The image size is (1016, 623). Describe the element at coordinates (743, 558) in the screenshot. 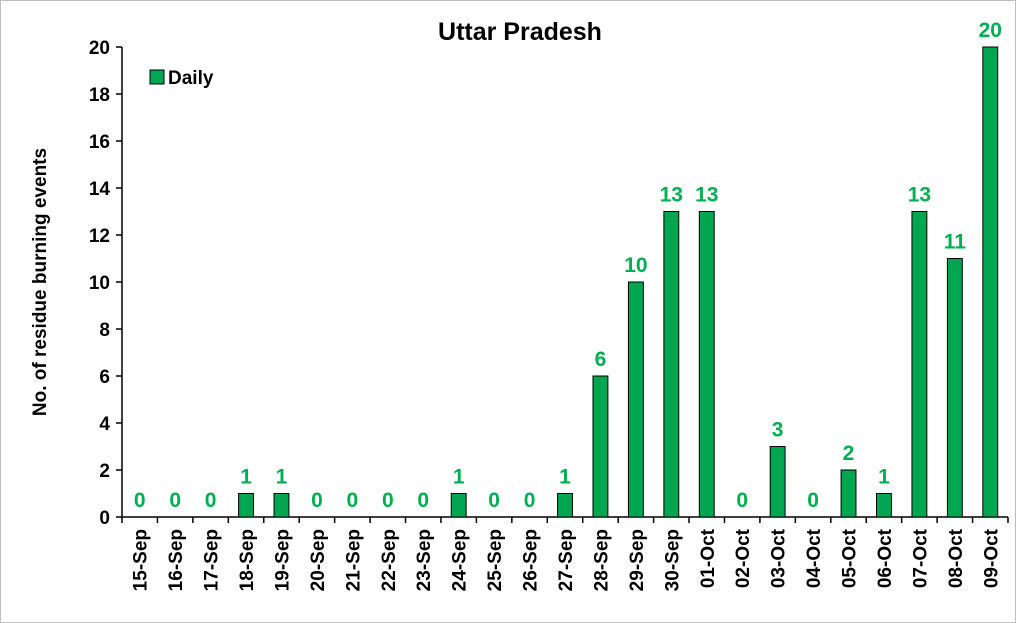

I see `x-tick-label: 02-Oct` at that location.